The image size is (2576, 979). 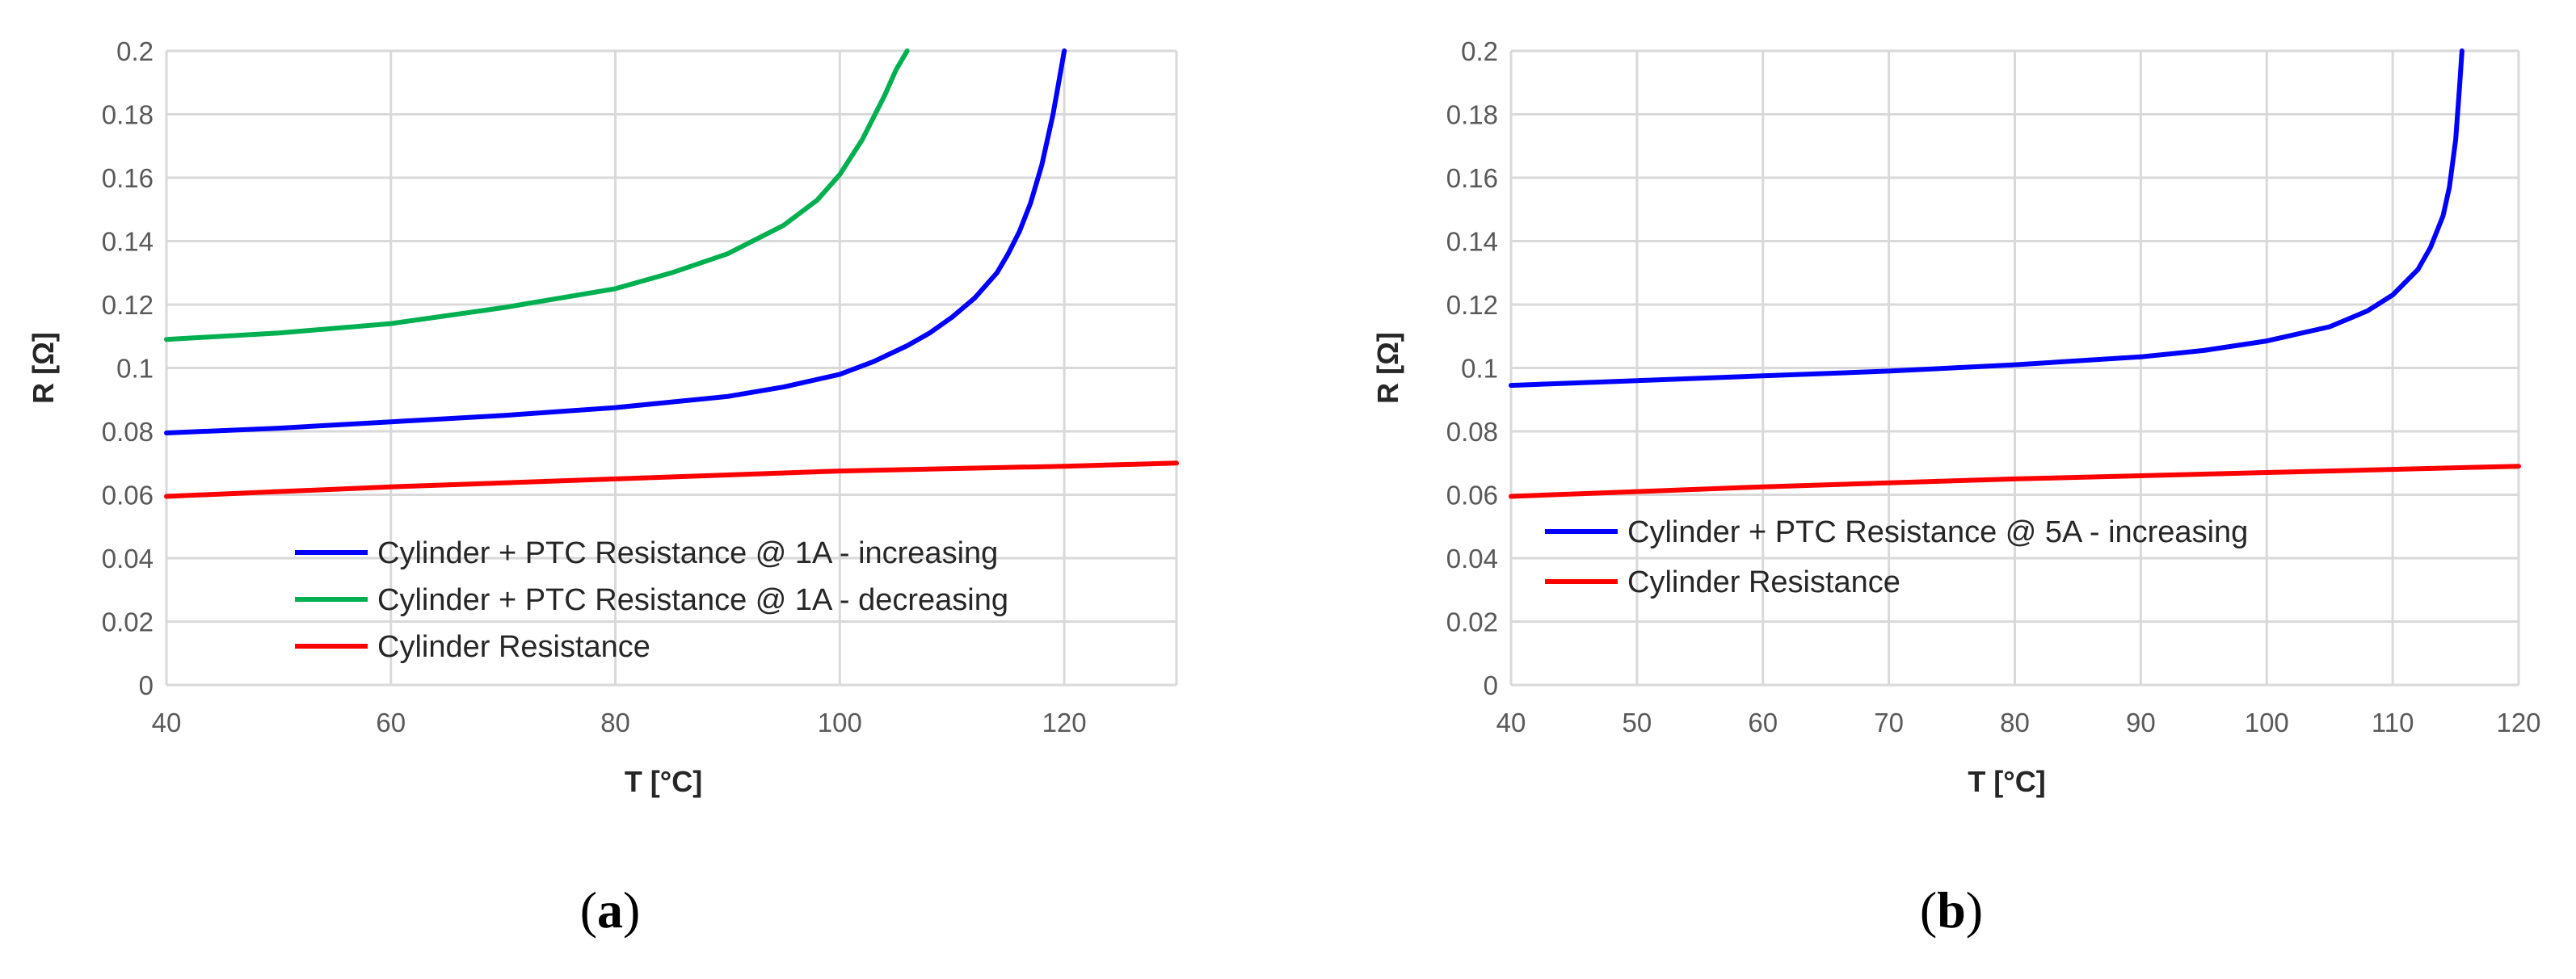 What do you see at coordinates (1637, 722) in the screenshot?
I see `x-tick-label: 50` at bounding box center [1637, 722].